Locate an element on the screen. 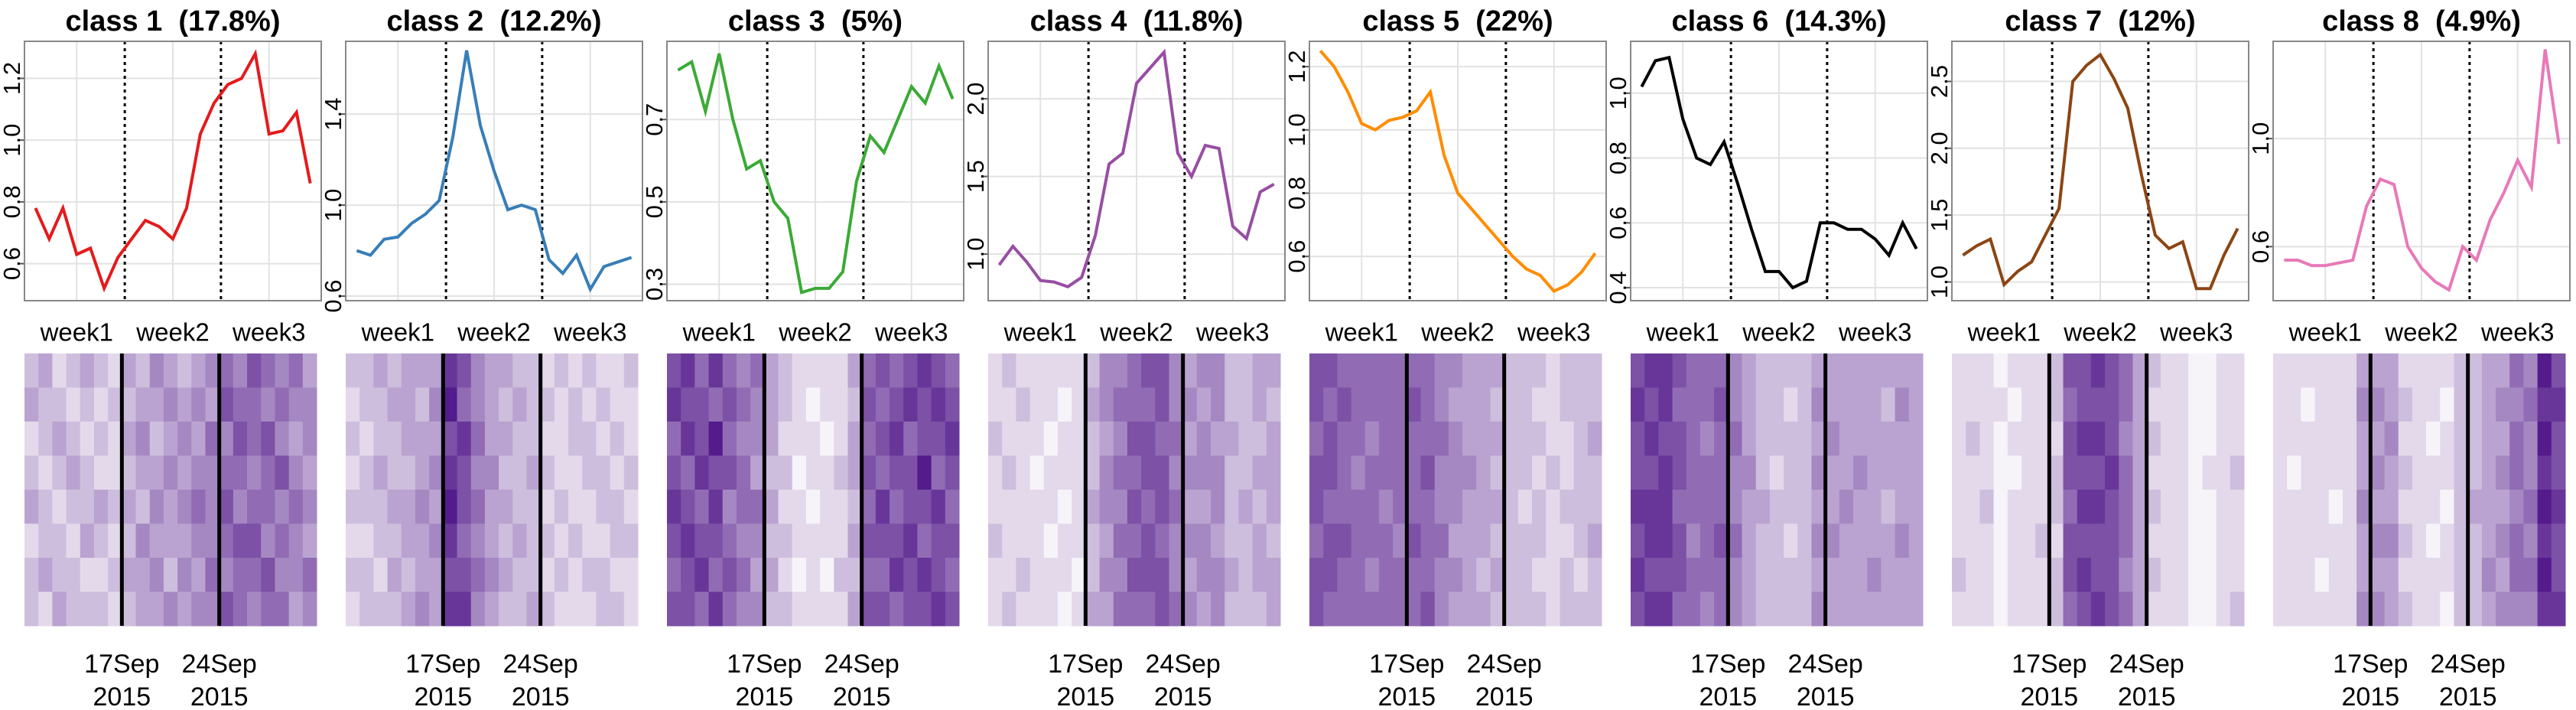 Image resolution: width=2576 pixels, height=710 pixels. series-line is located at coordinates (1136, 168).